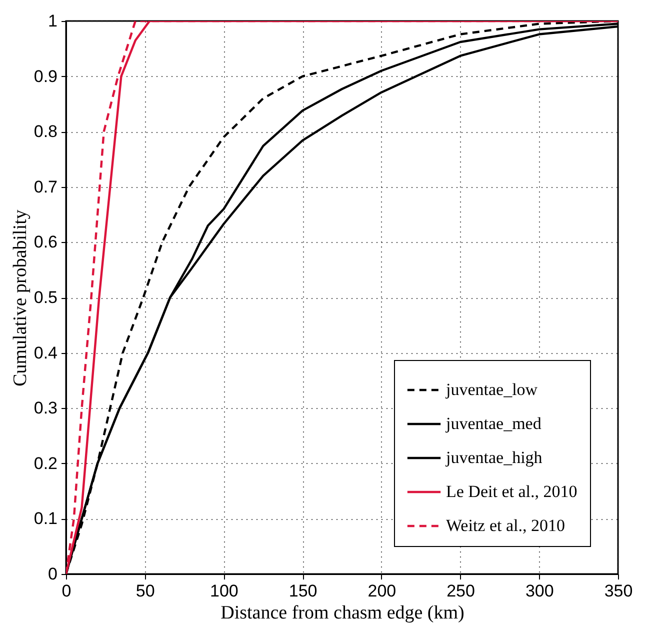  Describe the element at coordinates (303, 591) in the screenshot. I see `x-tick-label: 150` at that location.